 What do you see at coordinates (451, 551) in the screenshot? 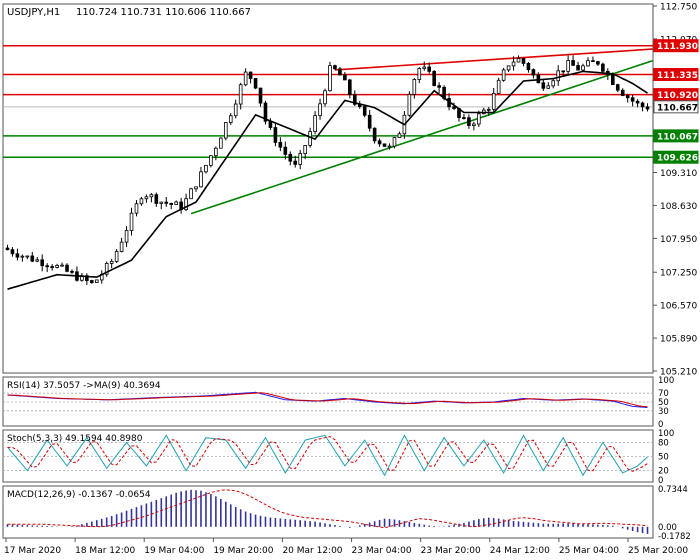
I see `time-tick-label: 23 Mar 20:00` at bounding box center [451, 551].